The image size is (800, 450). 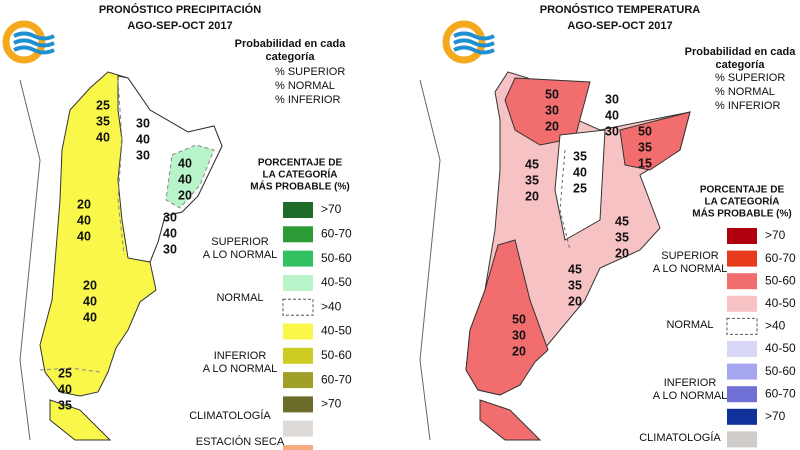 What do you see at coordinates (750, 78) in the screenshot?
I see `prob-line: % SUPERIOR` at bounding box center [750, 78].